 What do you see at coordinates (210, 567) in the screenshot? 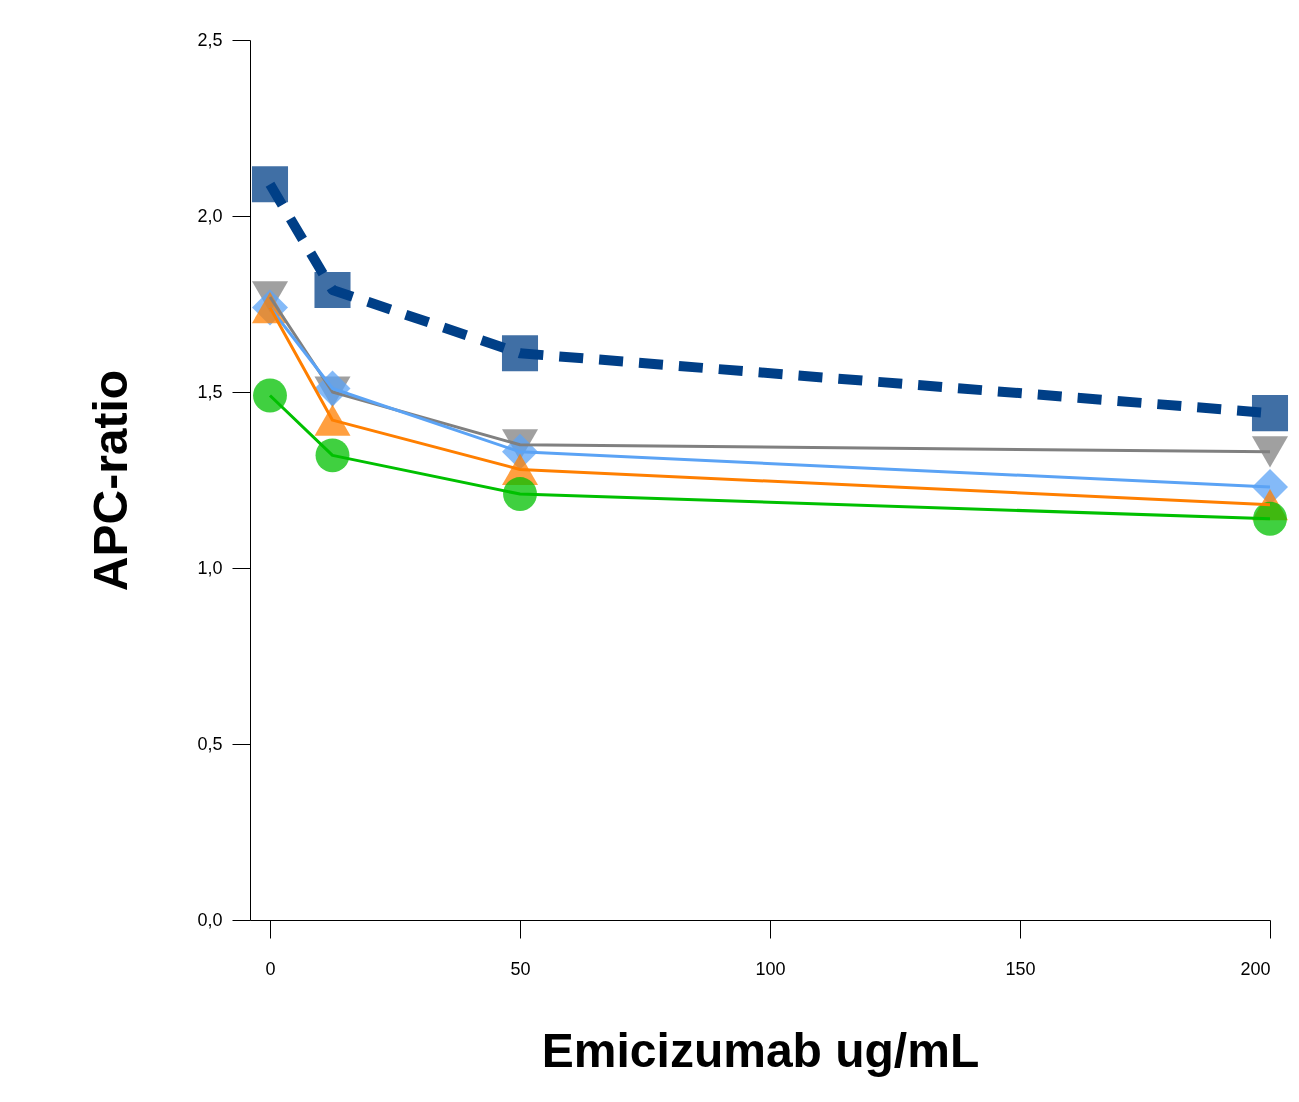
I see `y-tick-label: 1,0` at bounding box center [210, 567].